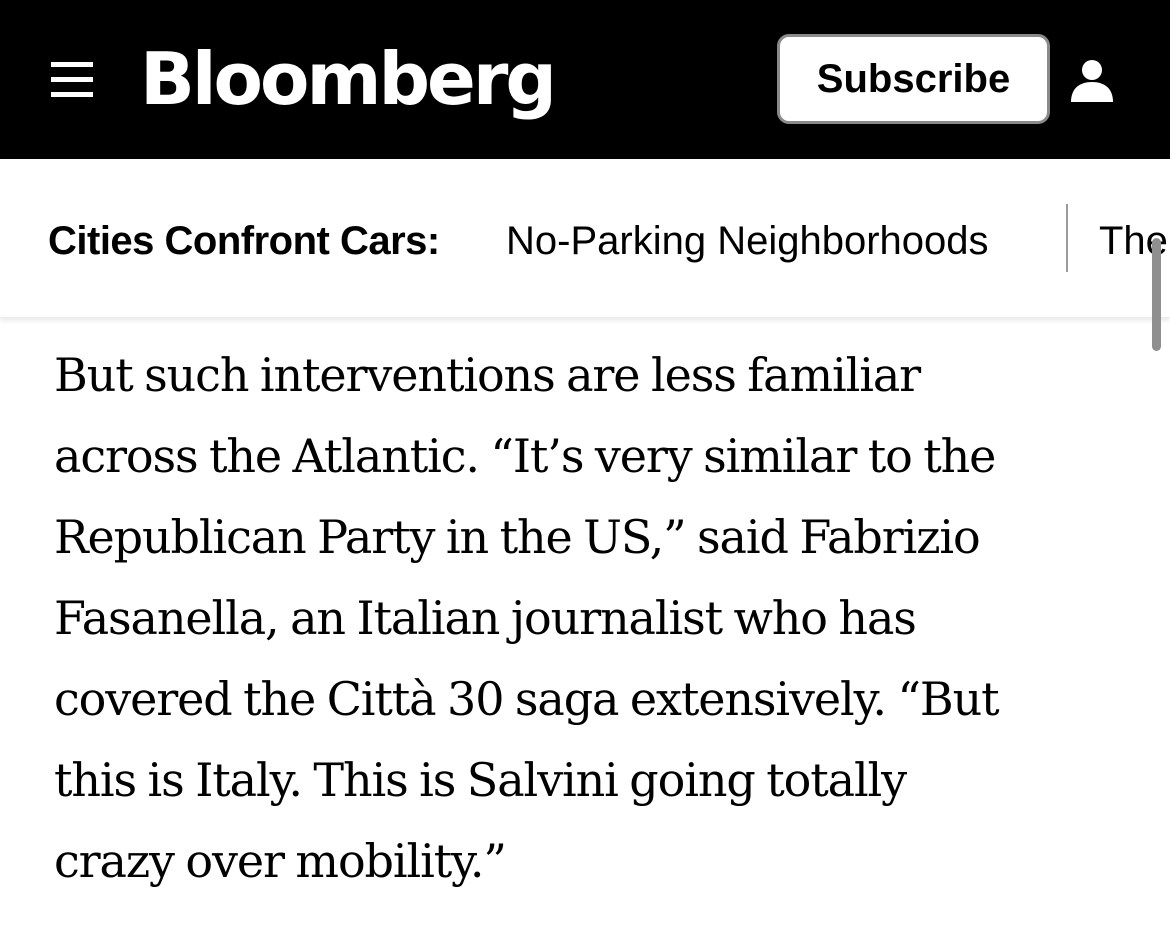 The width and height of the screenshot is (1170, 944). Describe the element at coordinates (348, 79) in the screenshot. I see `bloomberg-logo: Bloomberg` at that location.